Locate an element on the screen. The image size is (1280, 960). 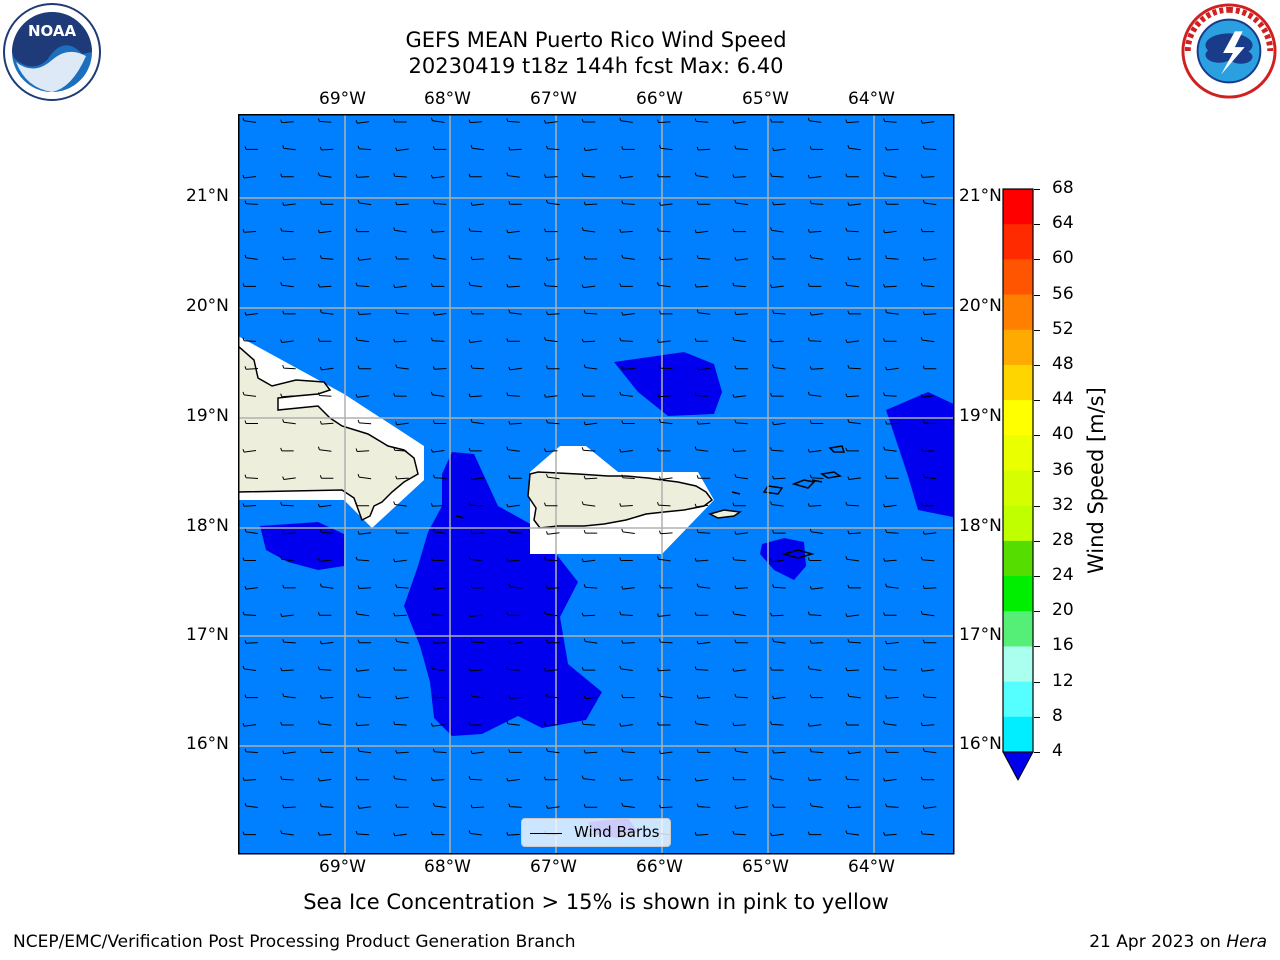
lon-label-top-69w: 69°W is located at coordinates (342, 99).